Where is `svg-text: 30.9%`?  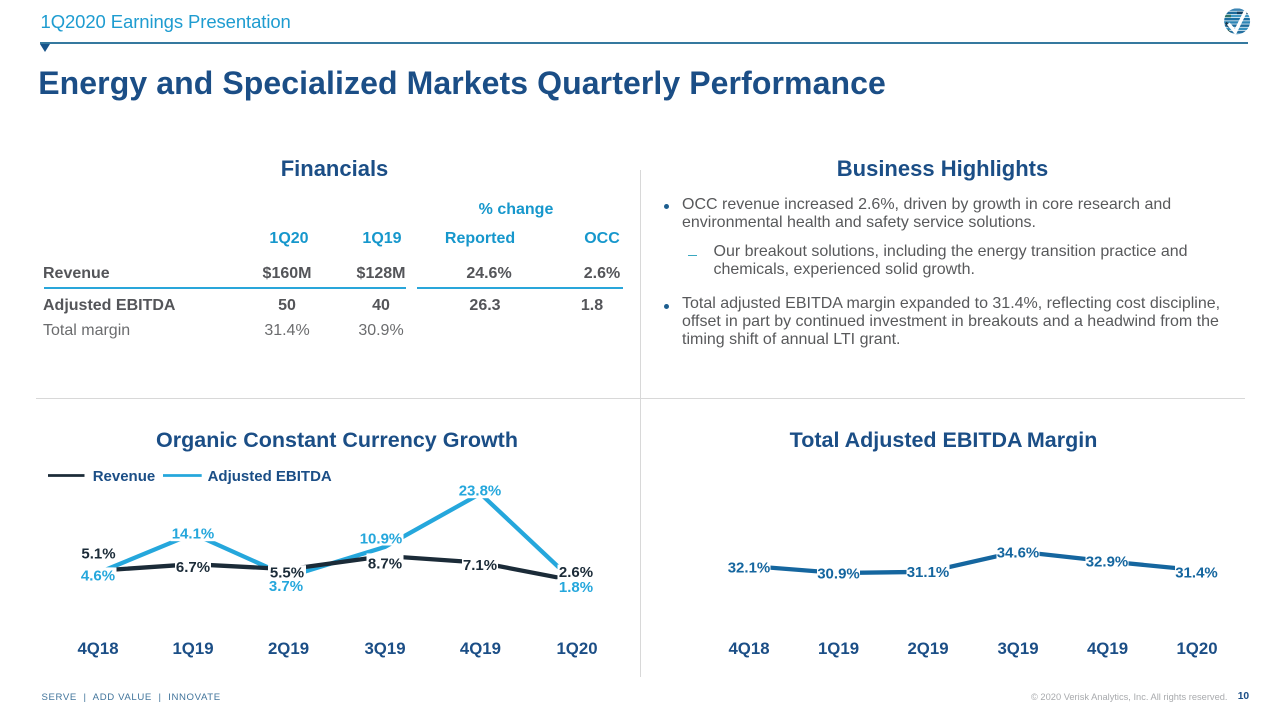
svg-text: 30.9% is located at coordinates (838, 574).